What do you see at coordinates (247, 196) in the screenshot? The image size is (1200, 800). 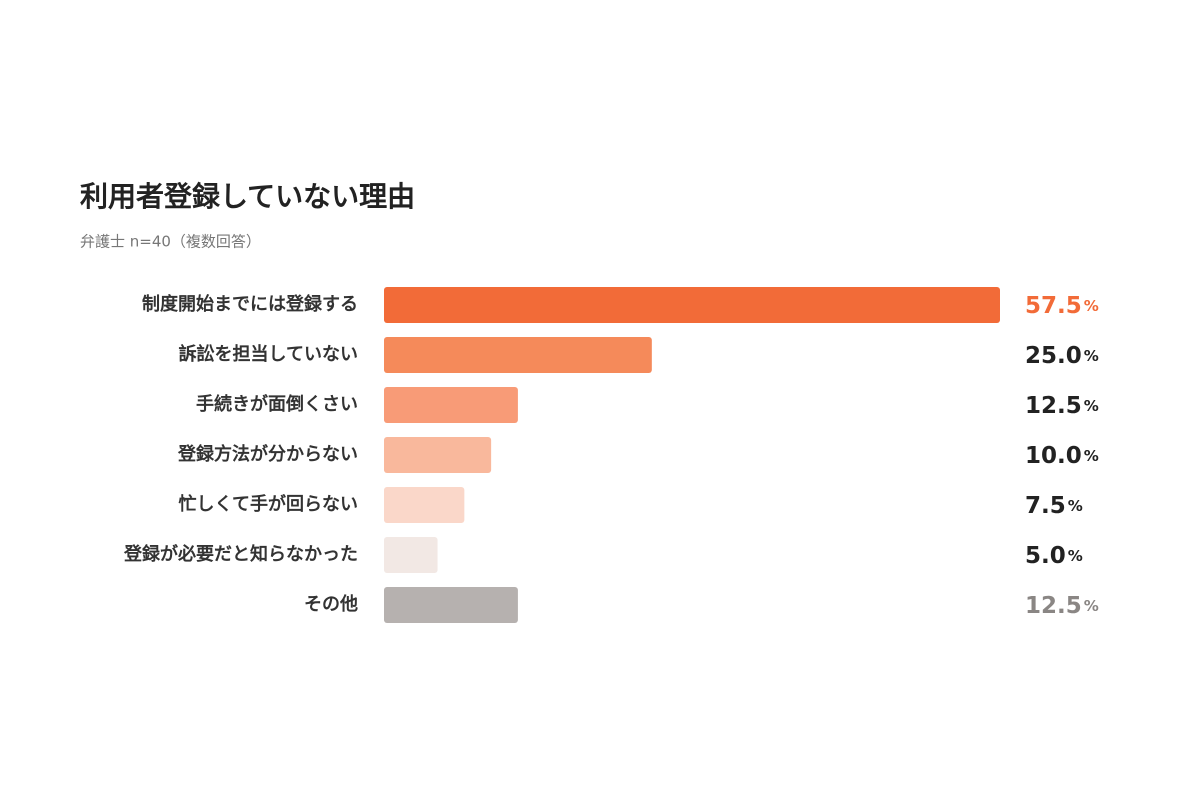 I see `chart-title: 利用者登録していない理由` at bounding box center [247, 196].